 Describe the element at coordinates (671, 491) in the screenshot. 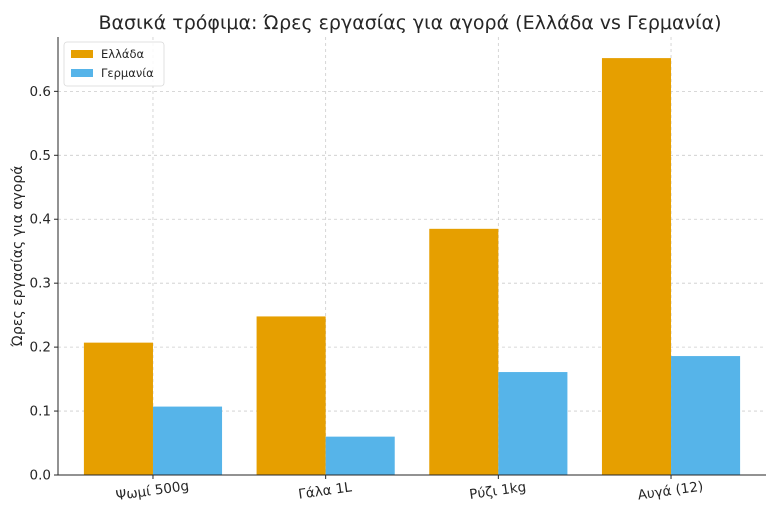

I see `x-tick-label: Αυγά (12)` at that location.